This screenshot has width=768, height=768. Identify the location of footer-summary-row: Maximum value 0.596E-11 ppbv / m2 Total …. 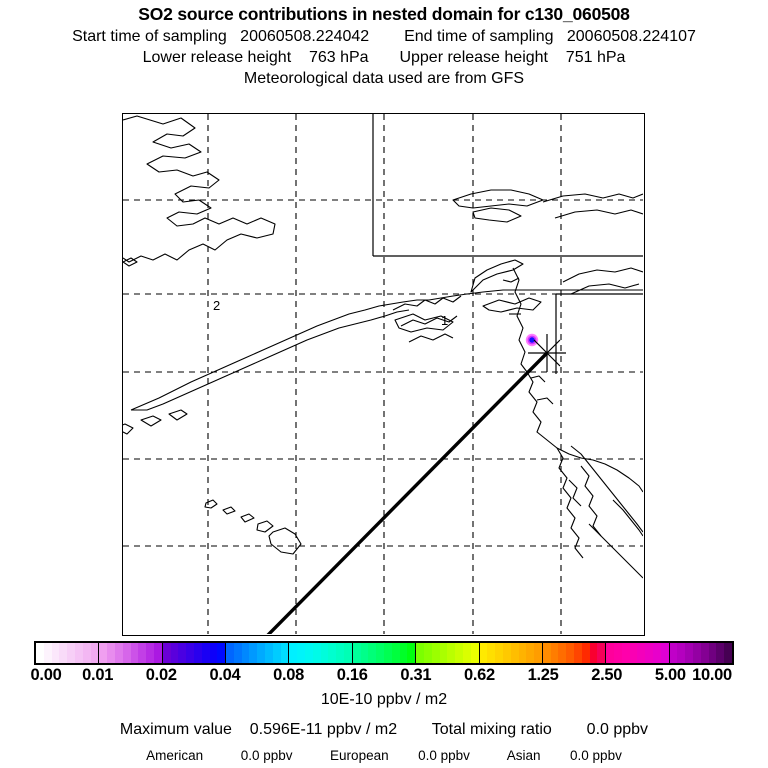
(384, 730).